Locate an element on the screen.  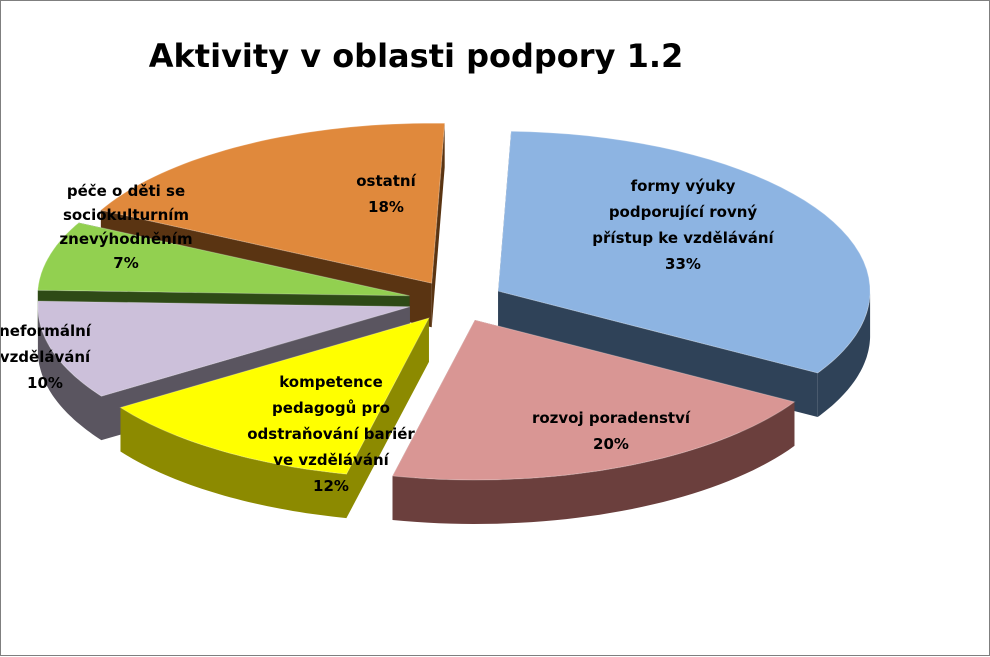
slice-value-label: 12% is located at coordinates (331, 486).